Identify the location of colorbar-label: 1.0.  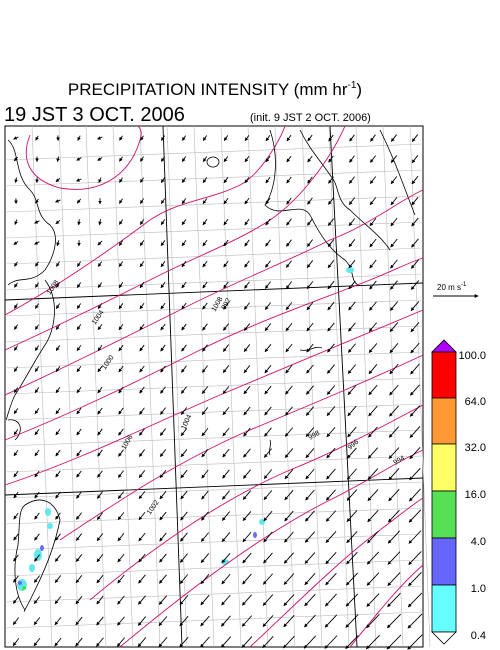
(478, 589).